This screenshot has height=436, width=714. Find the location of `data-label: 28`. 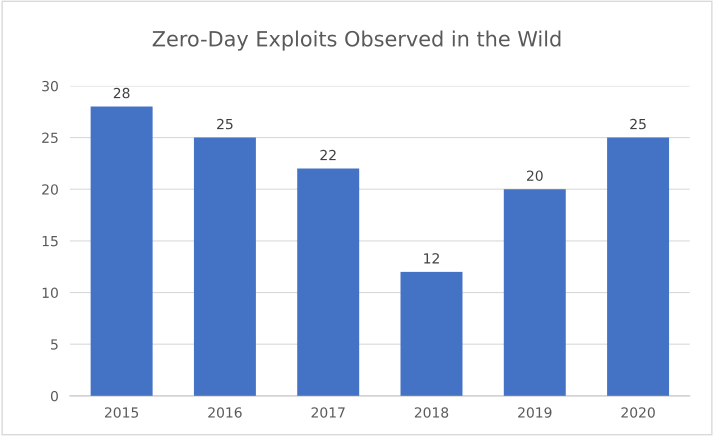

data-label: 28 is located at coordinates (122, 93).